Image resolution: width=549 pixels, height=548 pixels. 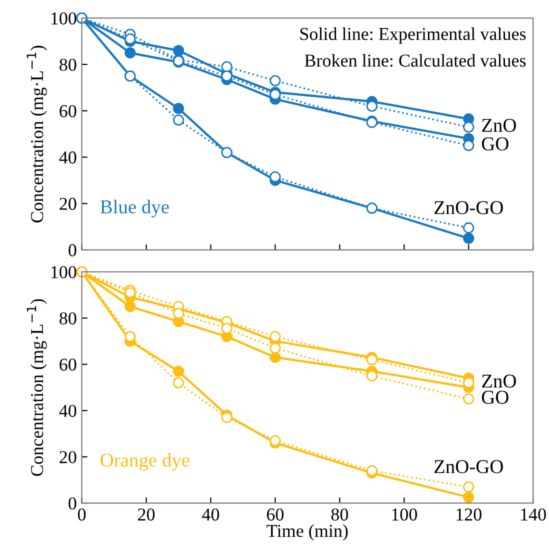 I want to click on x-tick-label: 60, so click(x=275, y=514).